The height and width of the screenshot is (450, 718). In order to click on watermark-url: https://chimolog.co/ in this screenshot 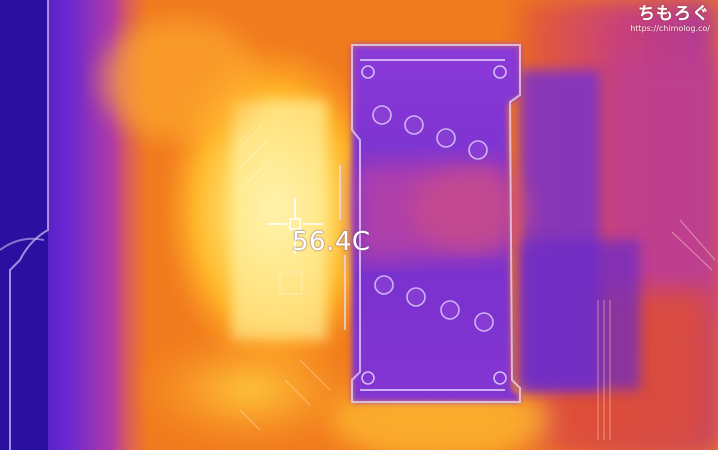, I will do `click(670, 28)`.